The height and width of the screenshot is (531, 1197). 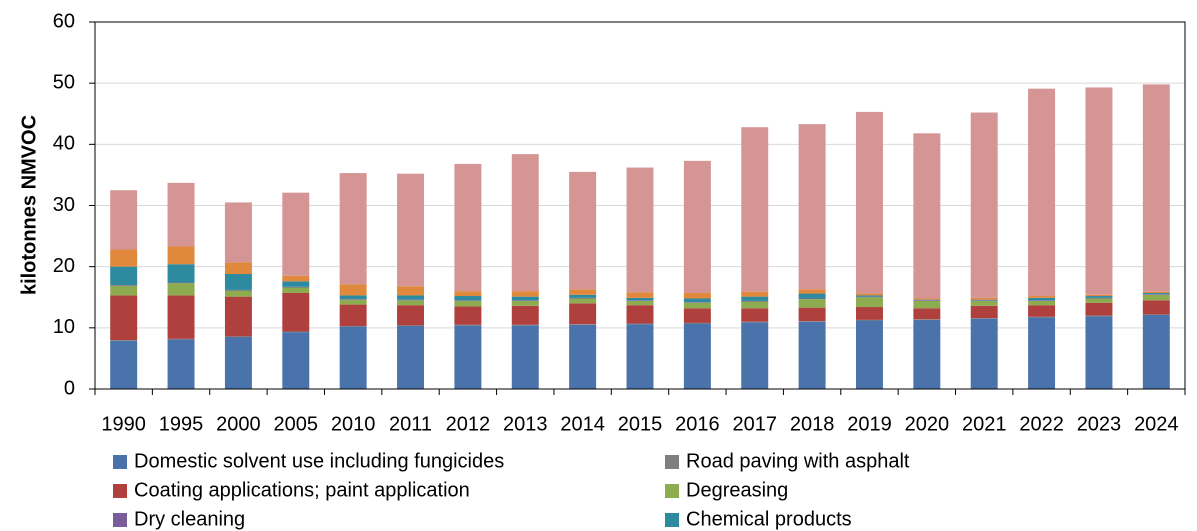 I want to click on x-tick-label: 2022, so click(x=1041, y=424).